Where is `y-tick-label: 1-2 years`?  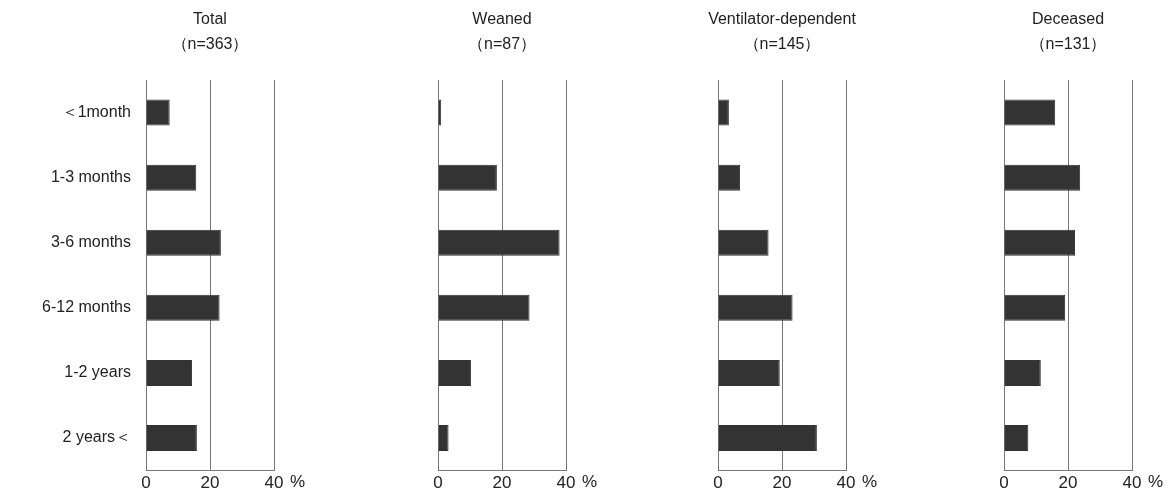
y-tick-label: 1-2 years is located at coordinates (97, 372).